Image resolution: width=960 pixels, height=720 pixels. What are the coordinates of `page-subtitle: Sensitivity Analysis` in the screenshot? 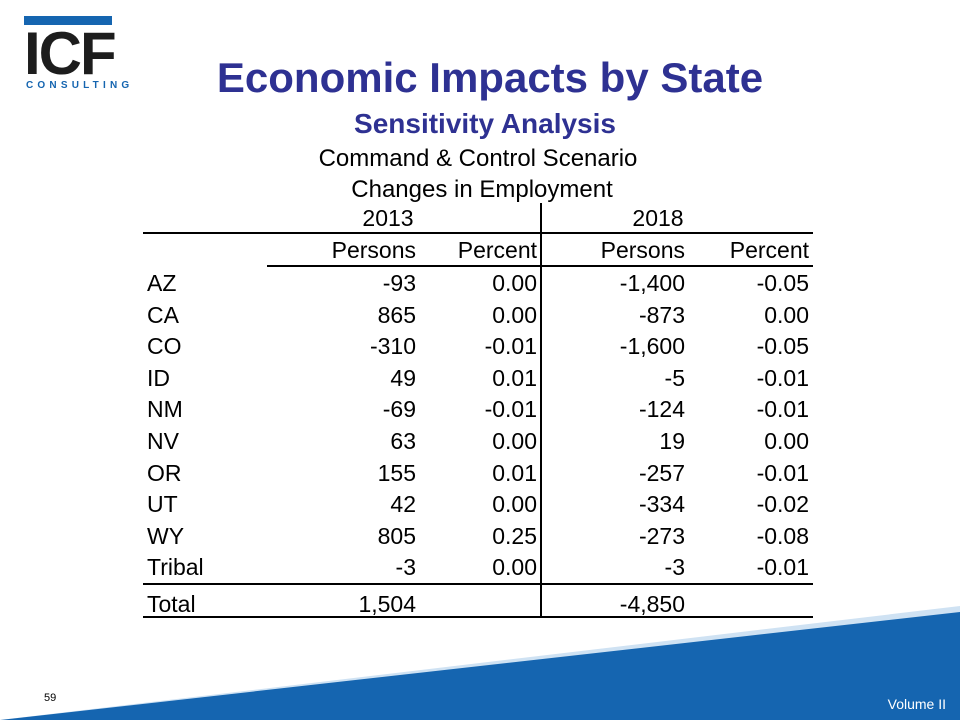 It's located at (485, 123).